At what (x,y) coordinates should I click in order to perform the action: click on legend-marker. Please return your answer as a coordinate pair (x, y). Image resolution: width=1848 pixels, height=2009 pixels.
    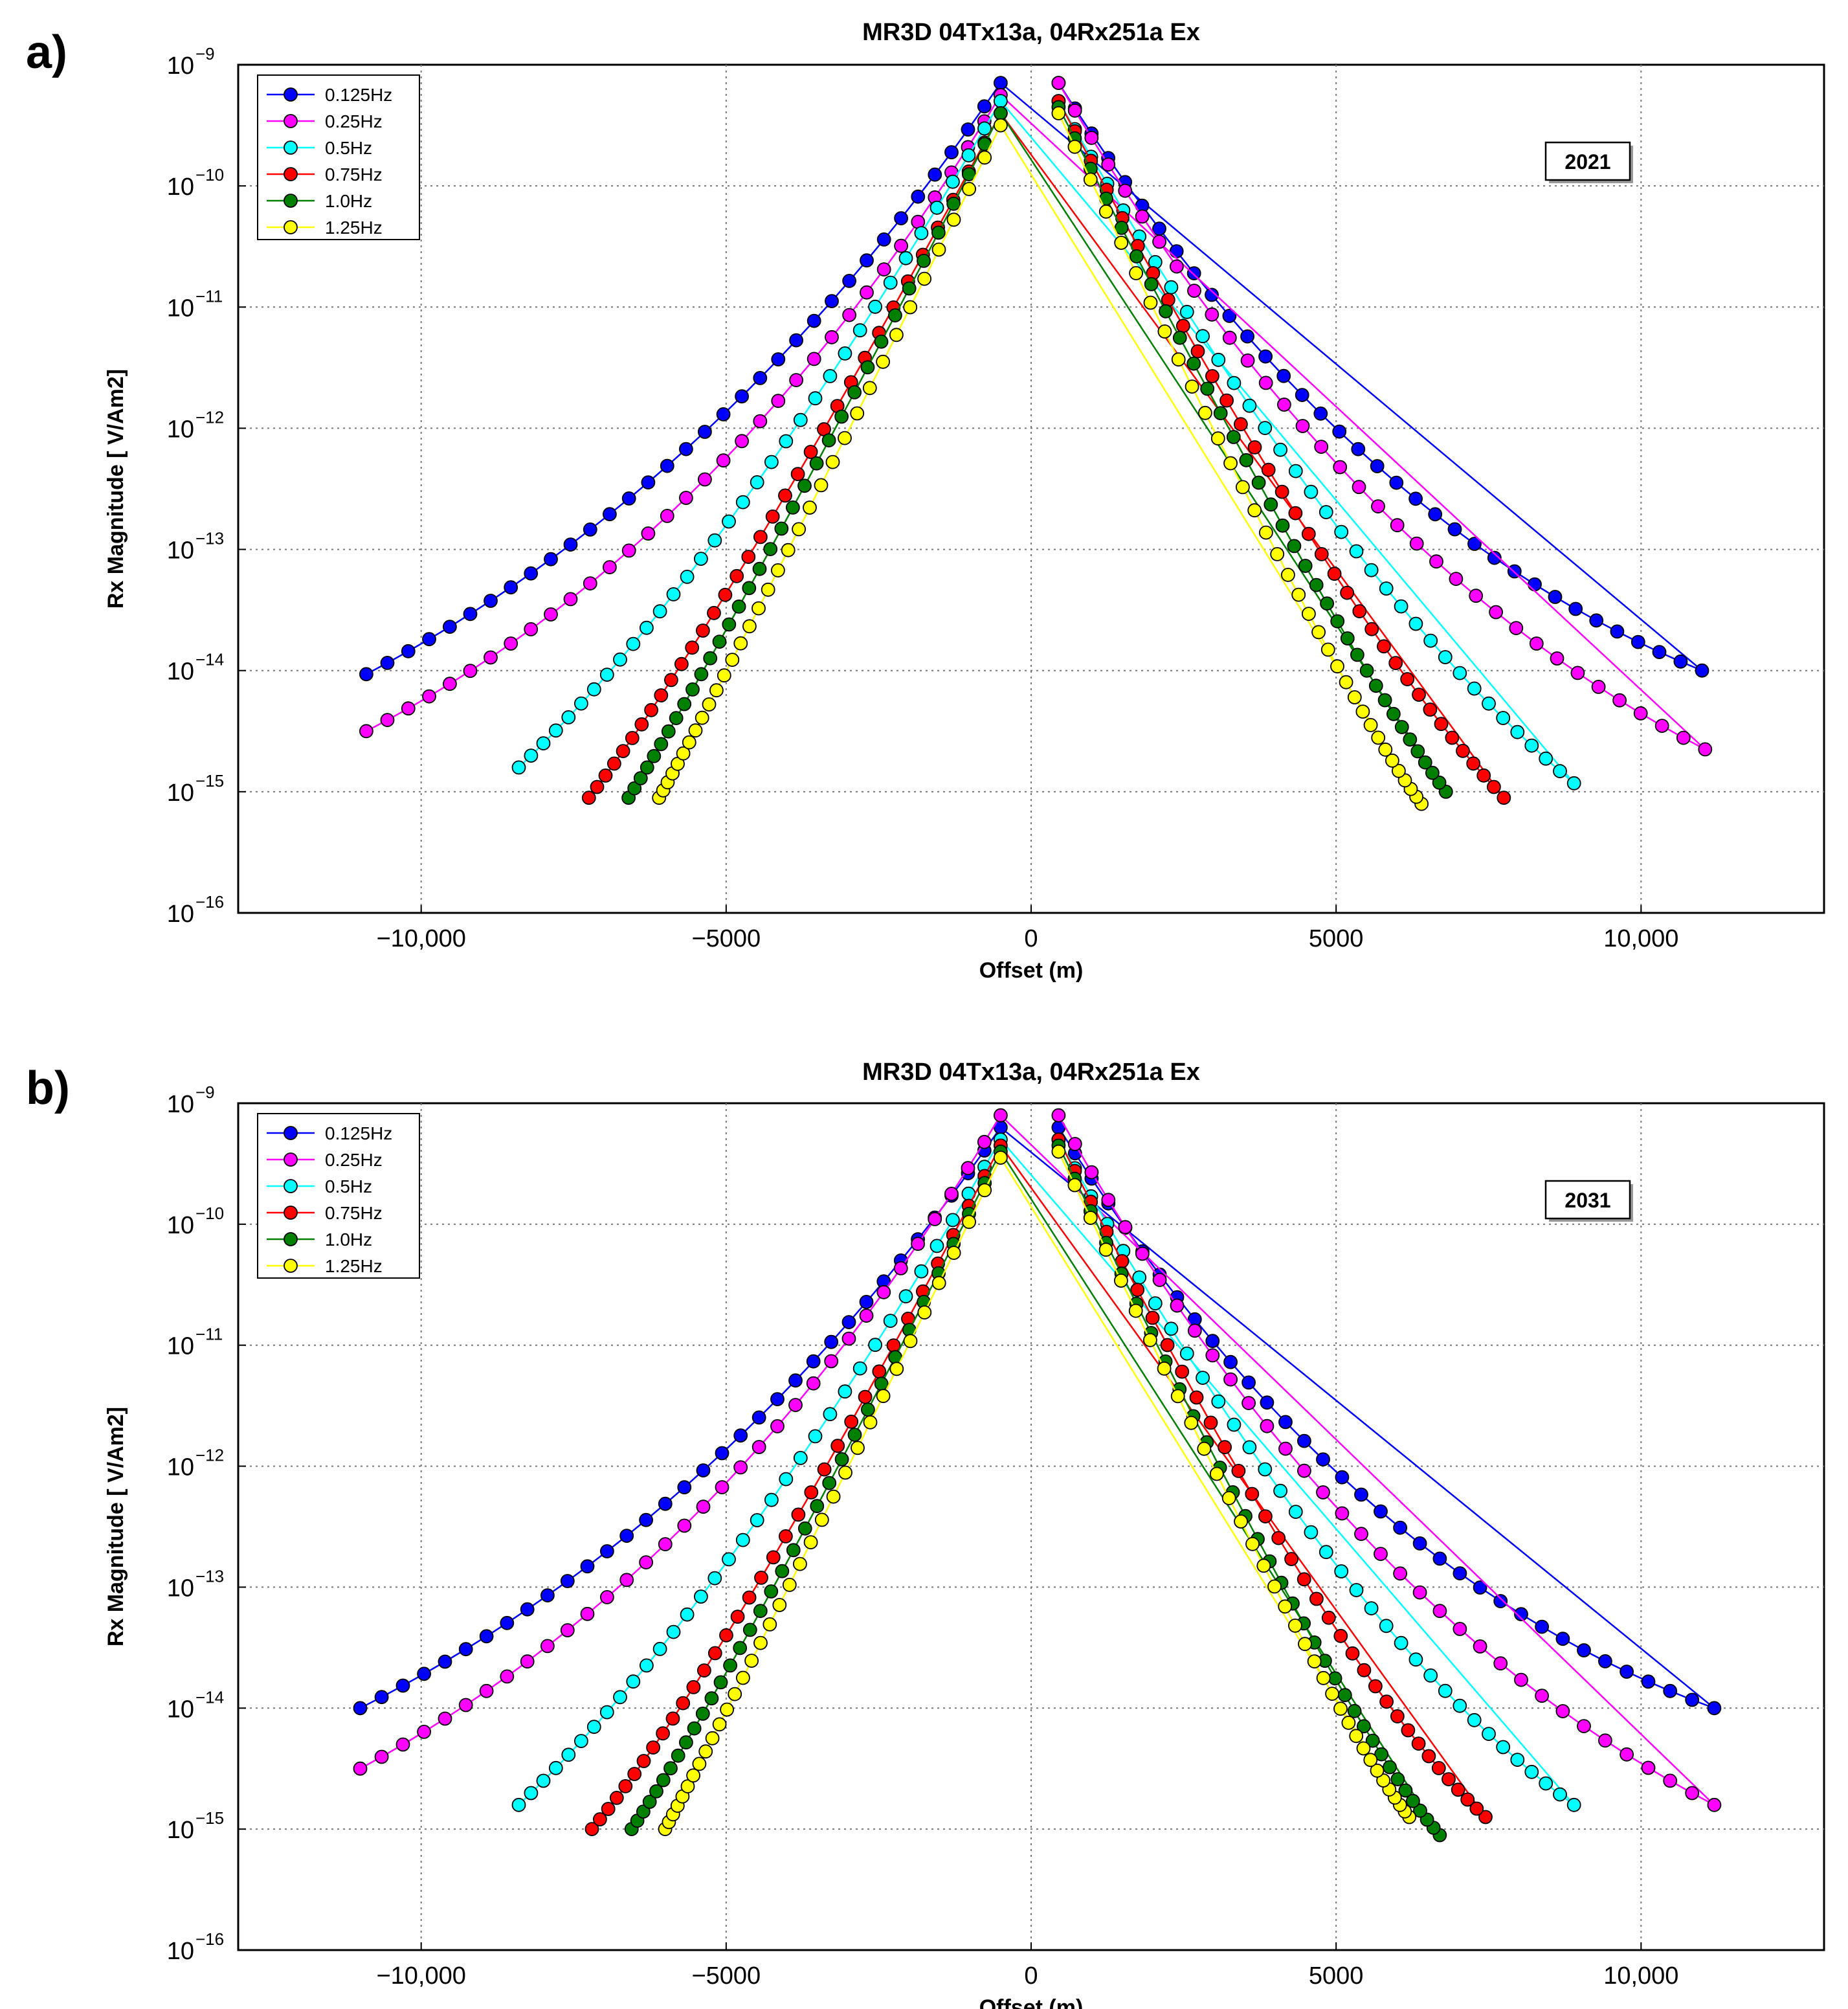
    Looking at the image, I should click on (291, 1213).